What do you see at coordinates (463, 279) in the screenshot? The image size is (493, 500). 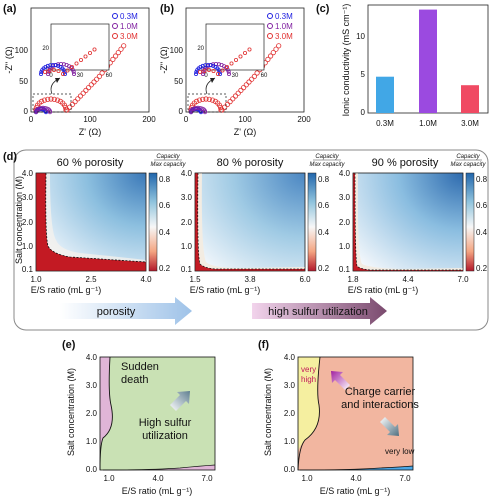 I see `heat-xtick-90-2: 7.0` at bounding box center [463, 279].